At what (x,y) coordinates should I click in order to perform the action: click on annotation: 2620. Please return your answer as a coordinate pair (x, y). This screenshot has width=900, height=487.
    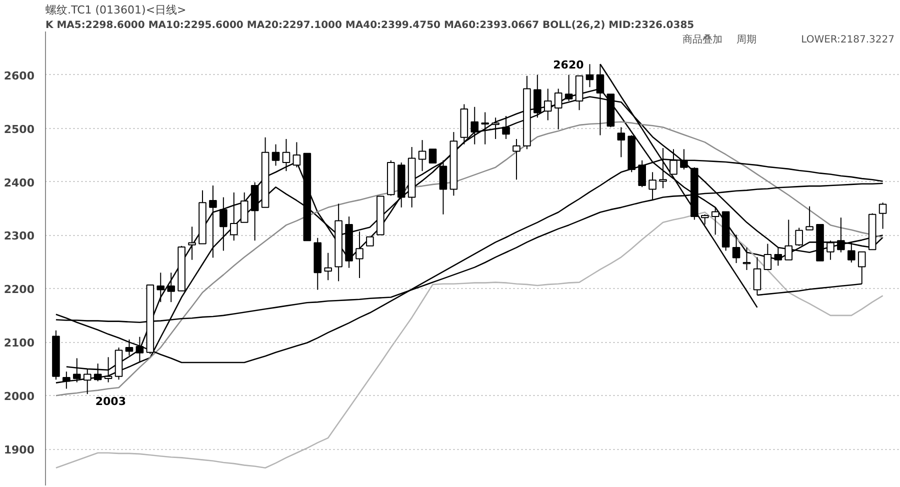
    Looking at the image, I should click on (568, 65).